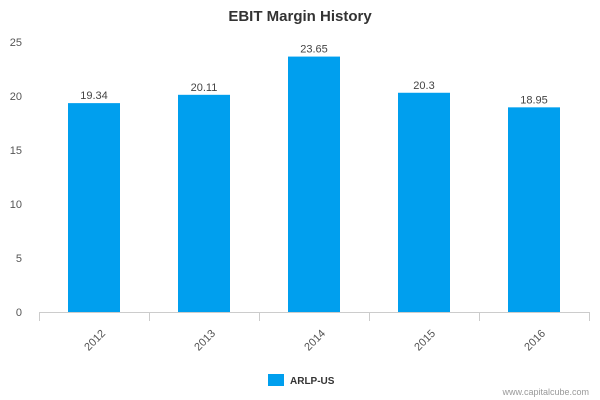 The image size is (600, 400). What do you see at coordinates (545, 392) in the screenshot?
I see `credit-text: www.capitalcube.com` at bounding box center [545, 392].